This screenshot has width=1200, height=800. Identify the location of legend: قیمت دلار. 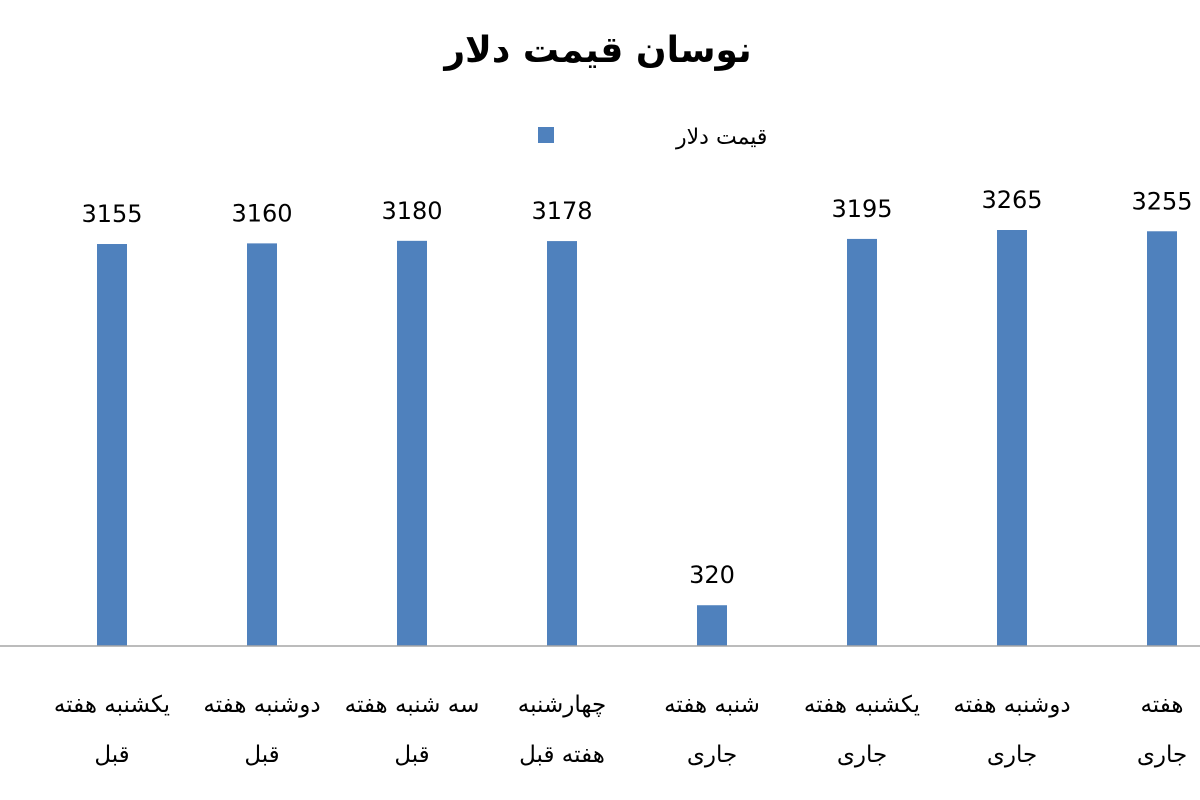
(652, 137).